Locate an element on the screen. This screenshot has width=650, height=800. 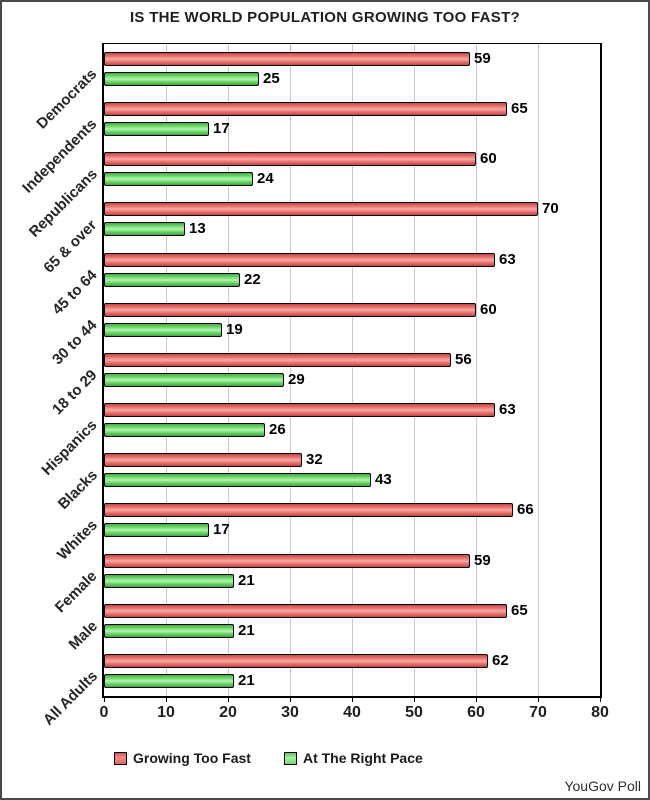
source-label: YouGov Poll is located at coordinates (602, 786).